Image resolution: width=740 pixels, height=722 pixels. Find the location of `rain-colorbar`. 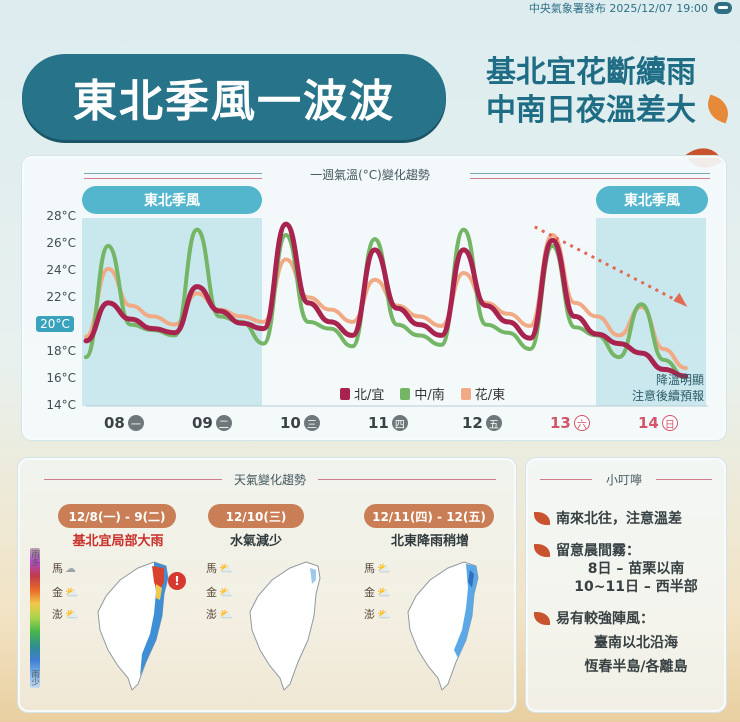

rain-colorbar is located at coordinates (35, 618).